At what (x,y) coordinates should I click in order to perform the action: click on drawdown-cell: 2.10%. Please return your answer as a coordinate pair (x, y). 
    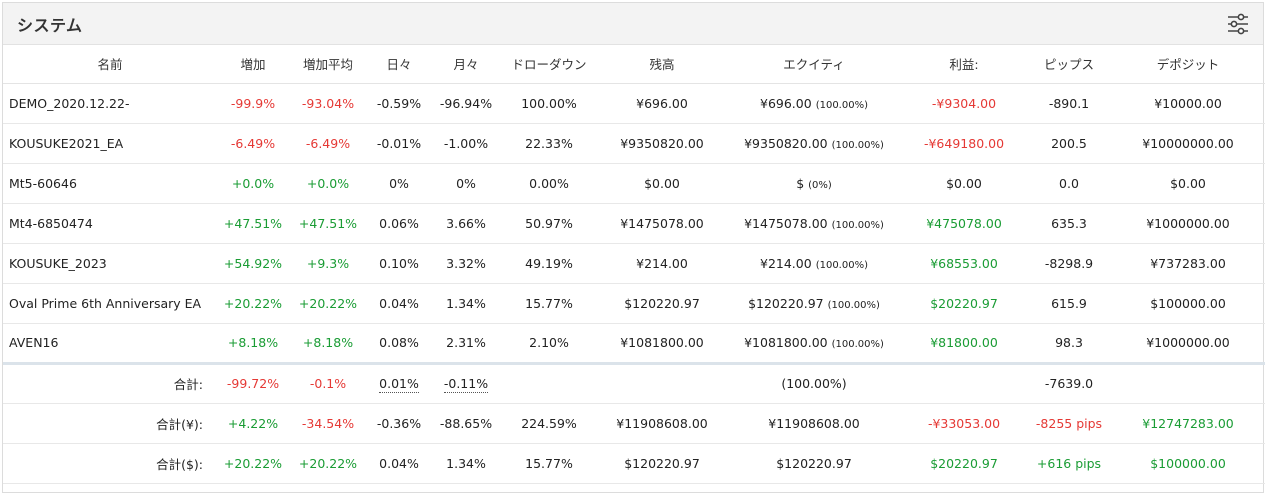
    Looking at the image, I should click on (549, 344).